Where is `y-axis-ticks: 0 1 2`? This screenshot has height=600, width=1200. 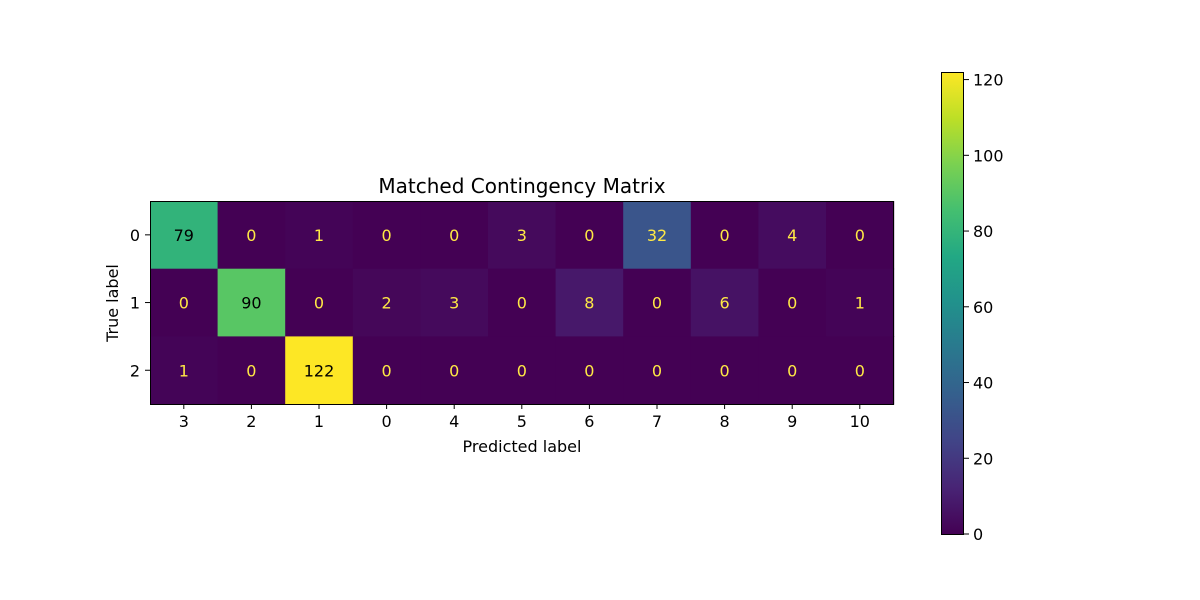
y-axis-ticks: 0 1 2 is located at coordinates (140, 303).